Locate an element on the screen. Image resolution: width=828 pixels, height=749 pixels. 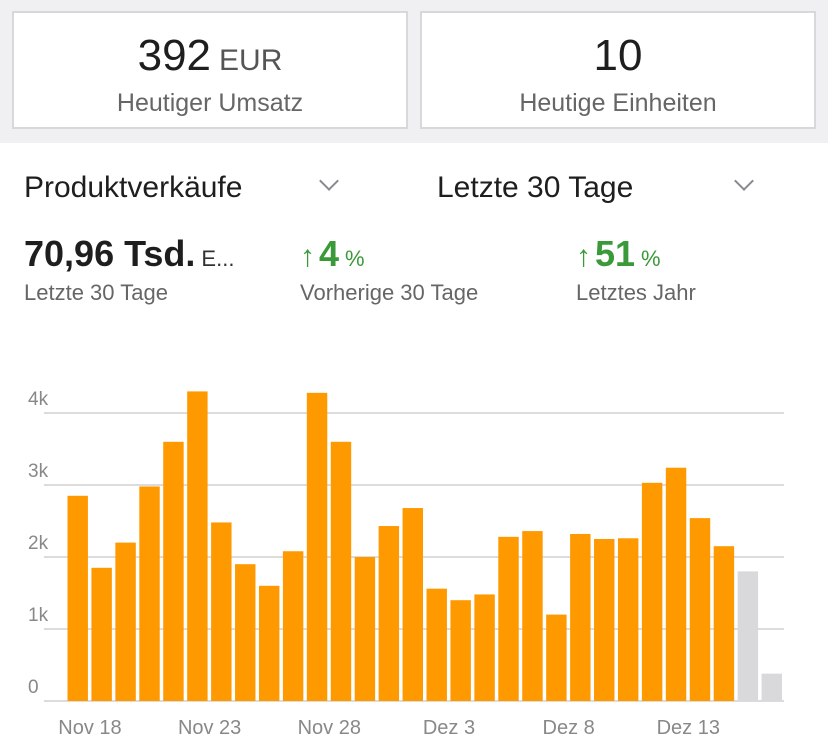
units-card: 10 Heutige Einheiten is located at coordinates (618, 70).